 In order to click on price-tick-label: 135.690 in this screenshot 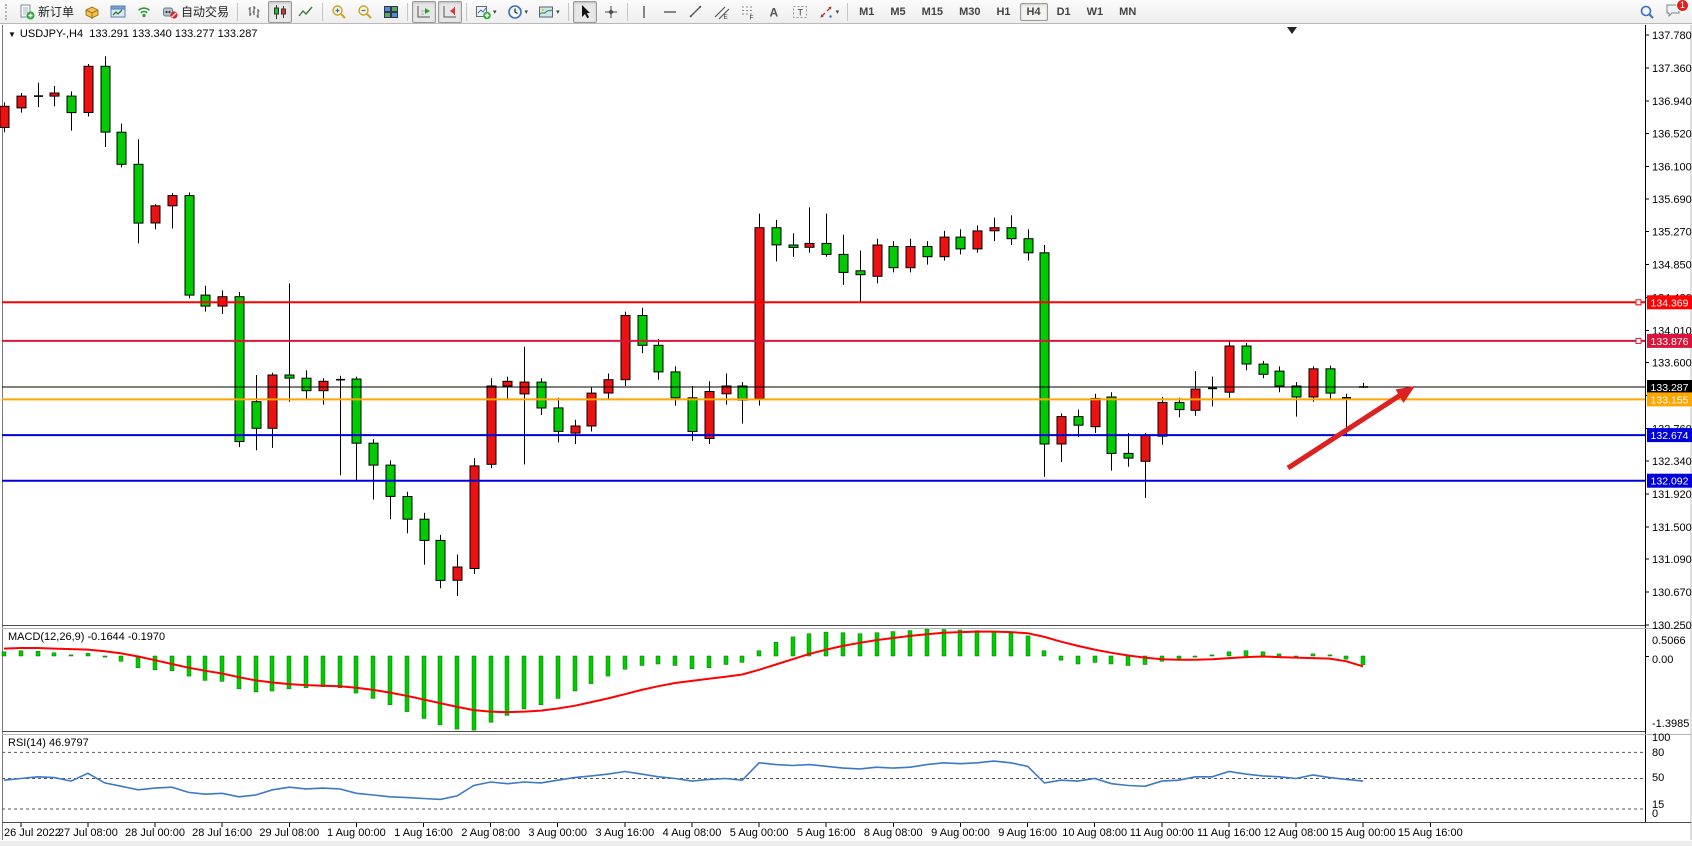, I will do `click(1672, 200)`.